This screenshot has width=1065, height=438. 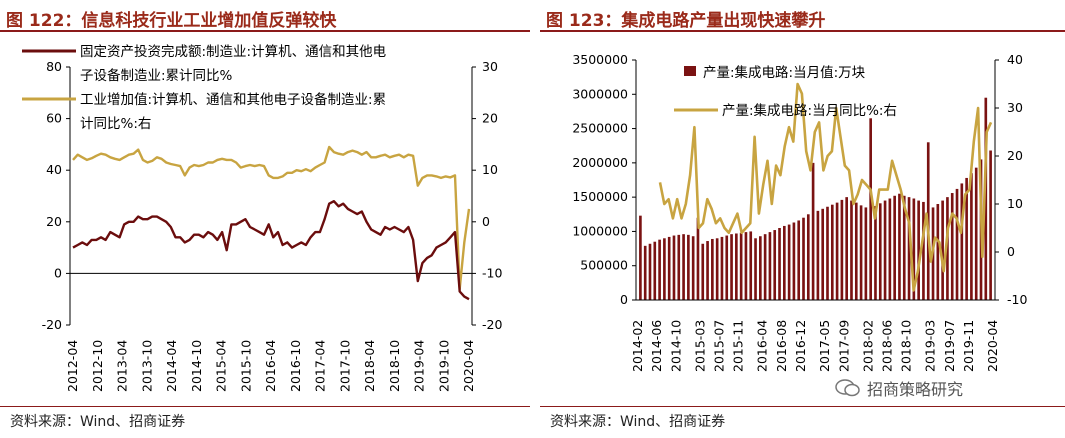 What do you see at coordinates (600, 196) in the screenshot?
I see `left-y-tick-label: 1500000` at bounding box center [600, 196].